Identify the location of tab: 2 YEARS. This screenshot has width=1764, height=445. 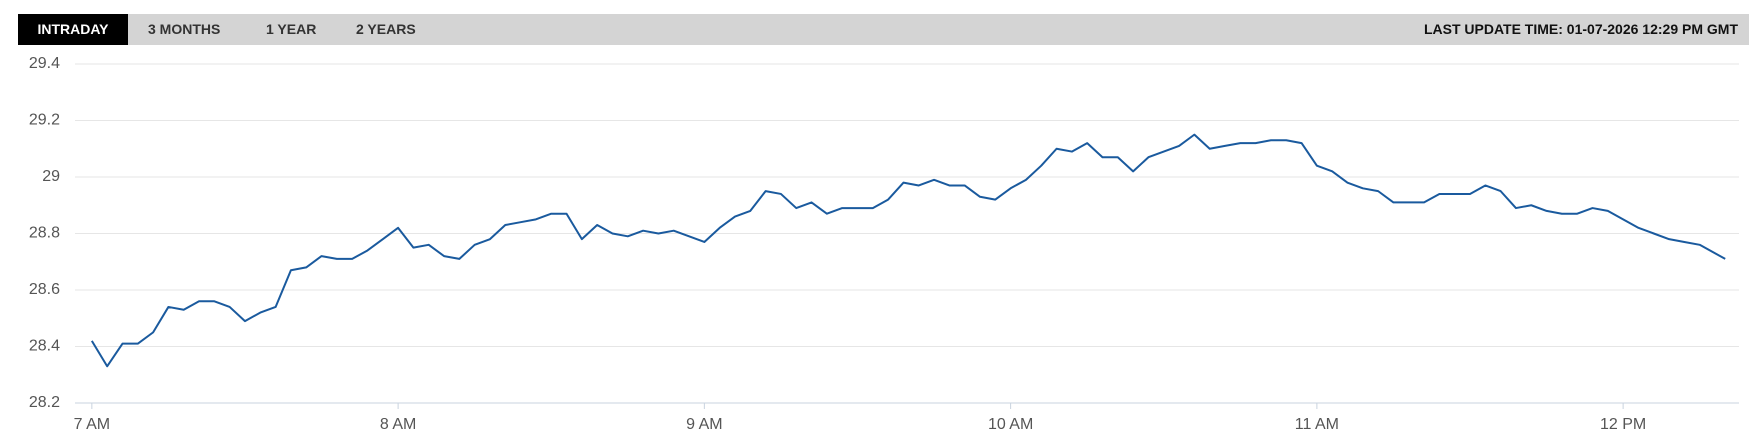
(386, 29).